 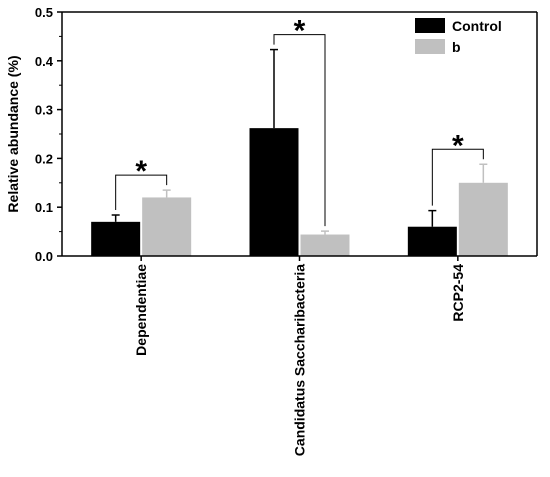 I want to click on x-tick-label: Dependentiae, so click(x=141, y=310).